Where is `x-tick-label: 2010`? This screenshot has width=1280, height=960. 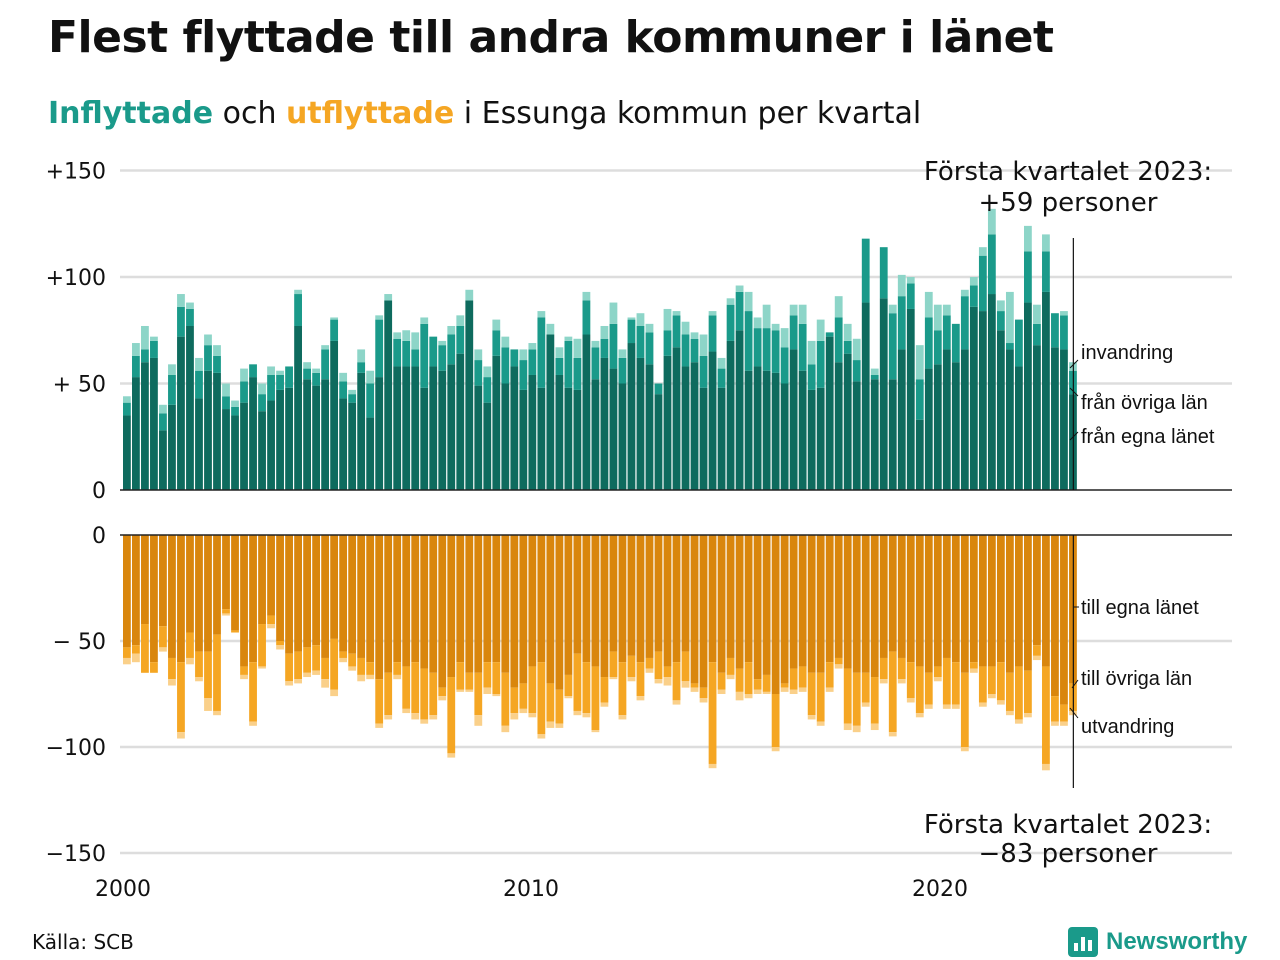 x-tick-label: 2010 is located at coordinates (531, 889).